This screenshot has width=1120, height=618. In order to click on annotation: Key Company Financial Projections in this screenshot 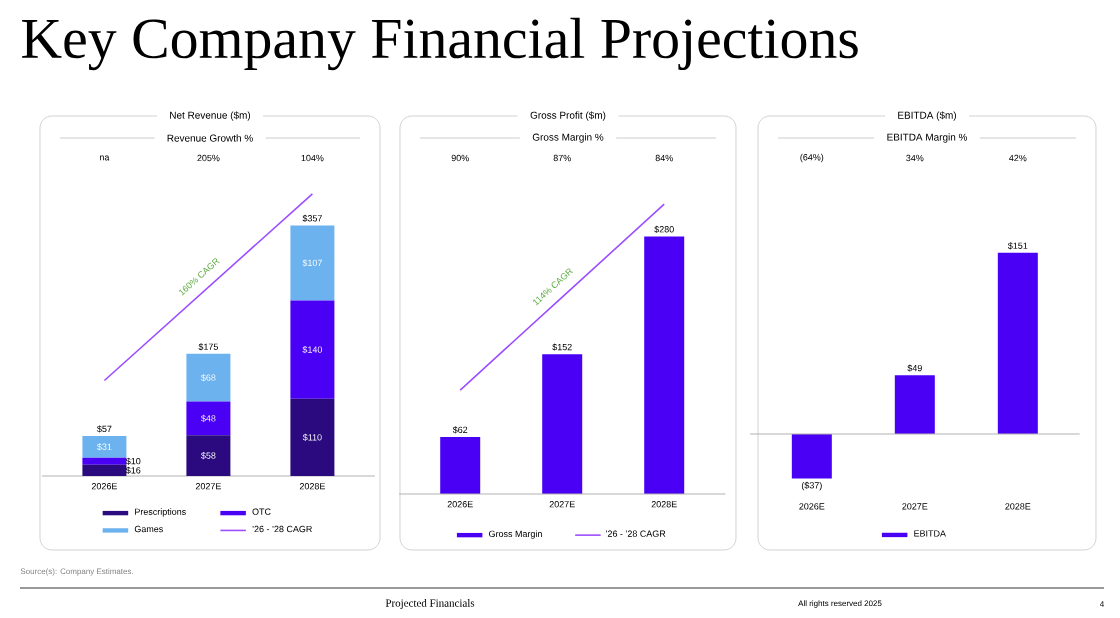, I will do `click(440, 44)`.